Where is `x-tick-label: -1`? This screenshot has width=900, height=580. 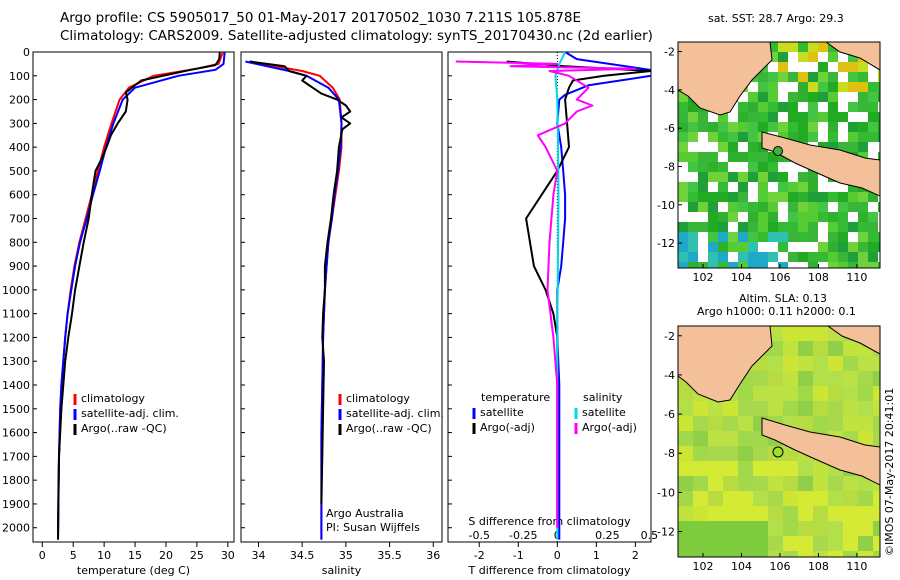 x-tick-label: -1 is located at coordinates (518, 555).